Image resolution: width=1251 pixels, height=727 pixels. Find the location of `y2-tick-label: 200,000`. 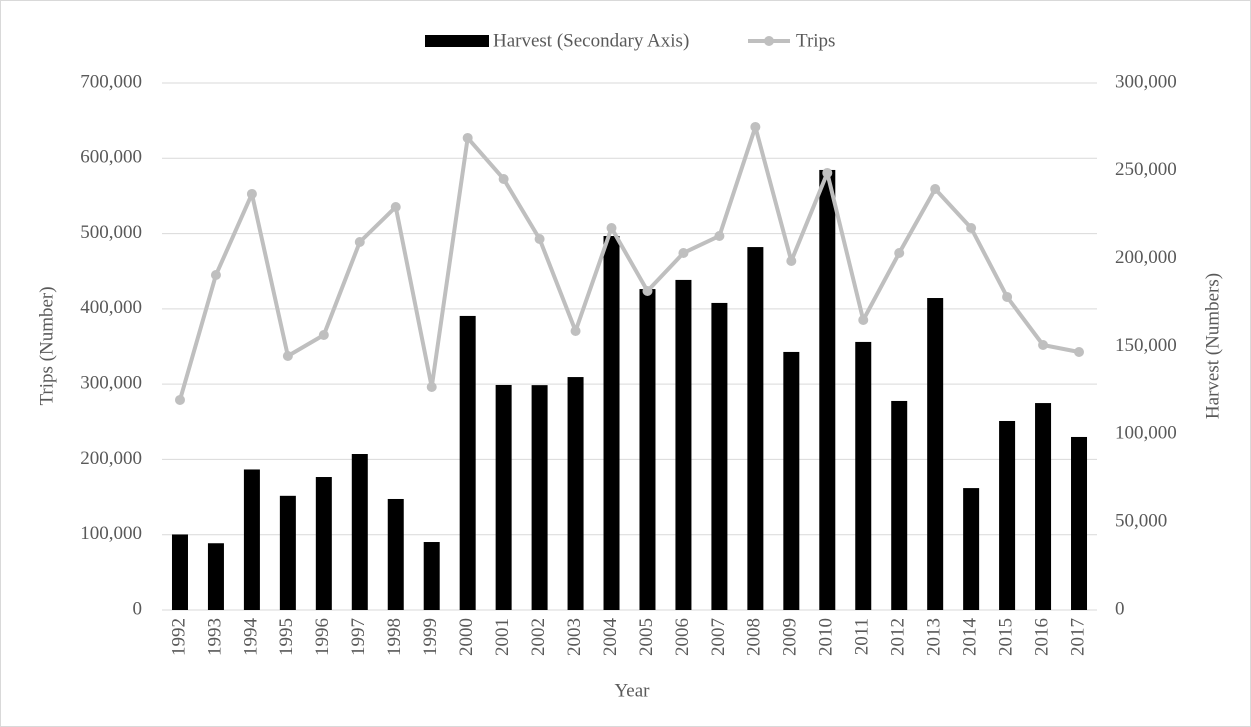

y2-tick-label: 200,000 is located at coordinates (1146, 257).